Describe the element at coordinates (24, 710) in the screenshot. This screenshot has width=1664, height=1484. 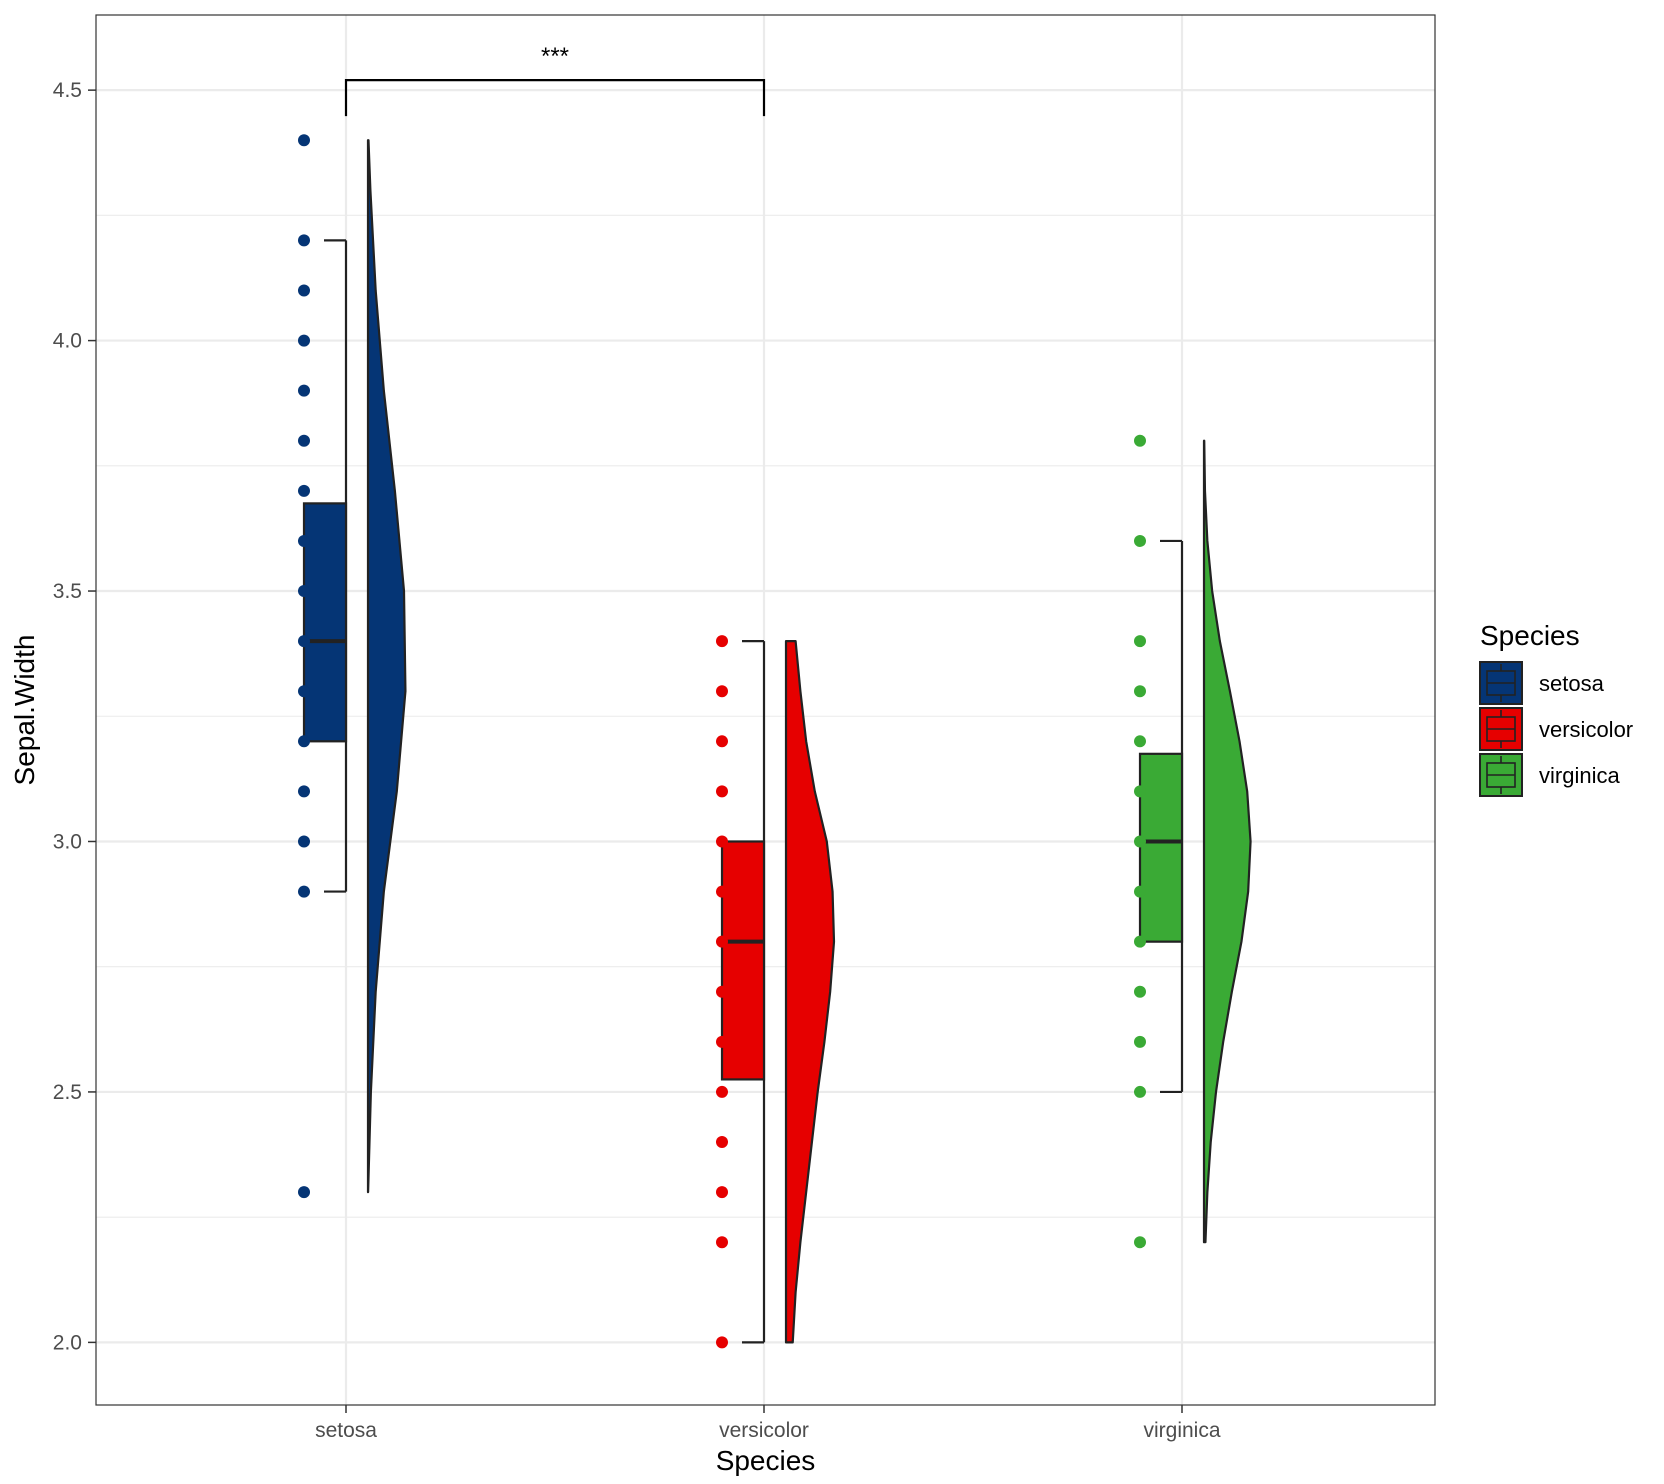
I see `y-axis-title: Sepal.Width` at that location.